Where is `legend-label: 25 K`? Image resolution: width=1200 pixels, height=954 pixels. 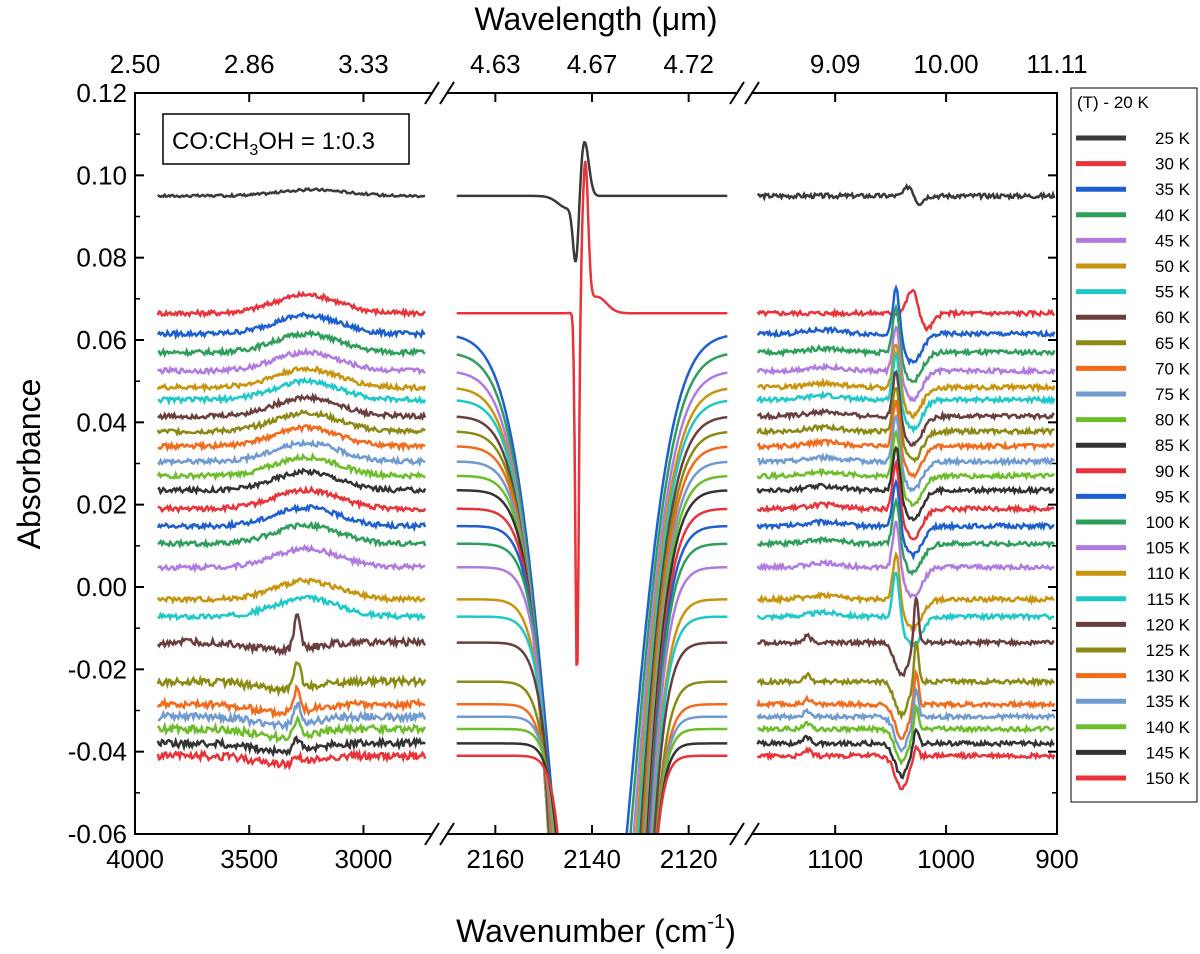 legend-label: 25 K is located at coordinates (1173, 138).